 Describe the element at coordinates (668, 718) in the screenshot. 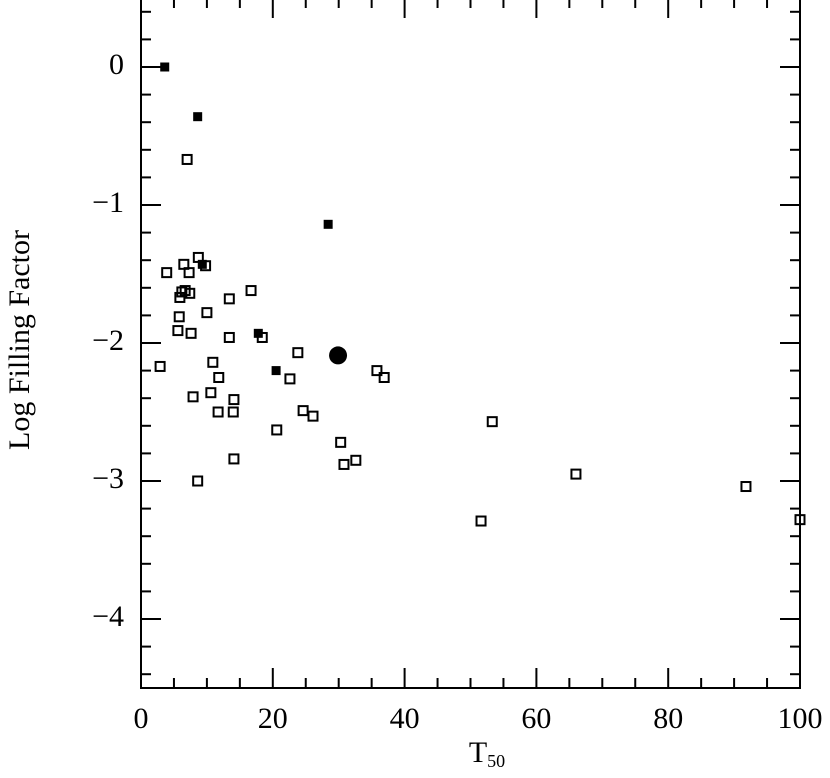

I see `x-tick-label: 80` at that location.